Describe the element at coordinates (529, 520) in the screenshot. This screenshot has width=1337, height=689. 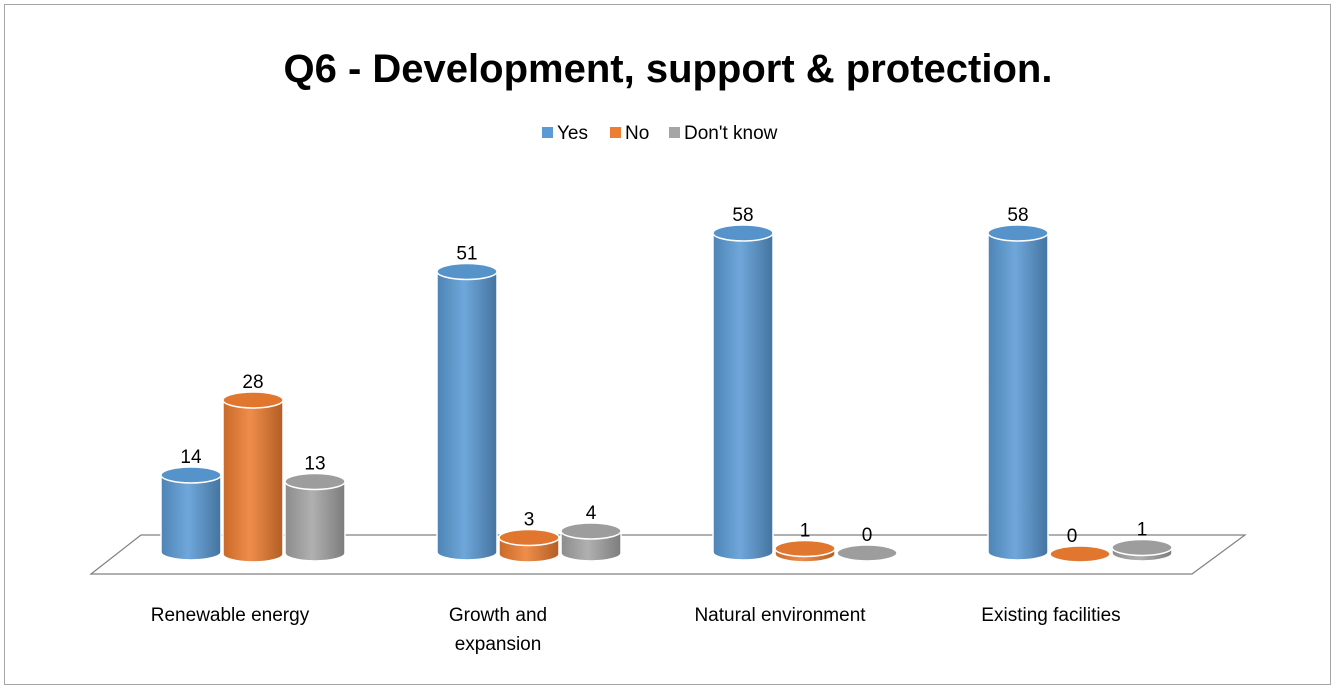
I see `data-label-no-growth-and-expansion: 3` at that location.